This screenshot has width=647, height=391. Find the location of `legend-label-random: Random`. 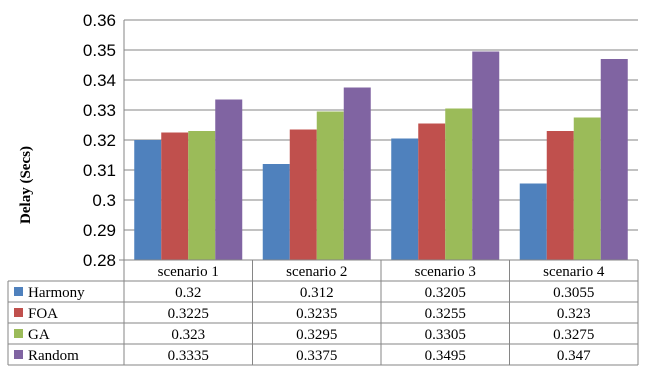

legend-label-random: Random is located at coordinates (53, 356).